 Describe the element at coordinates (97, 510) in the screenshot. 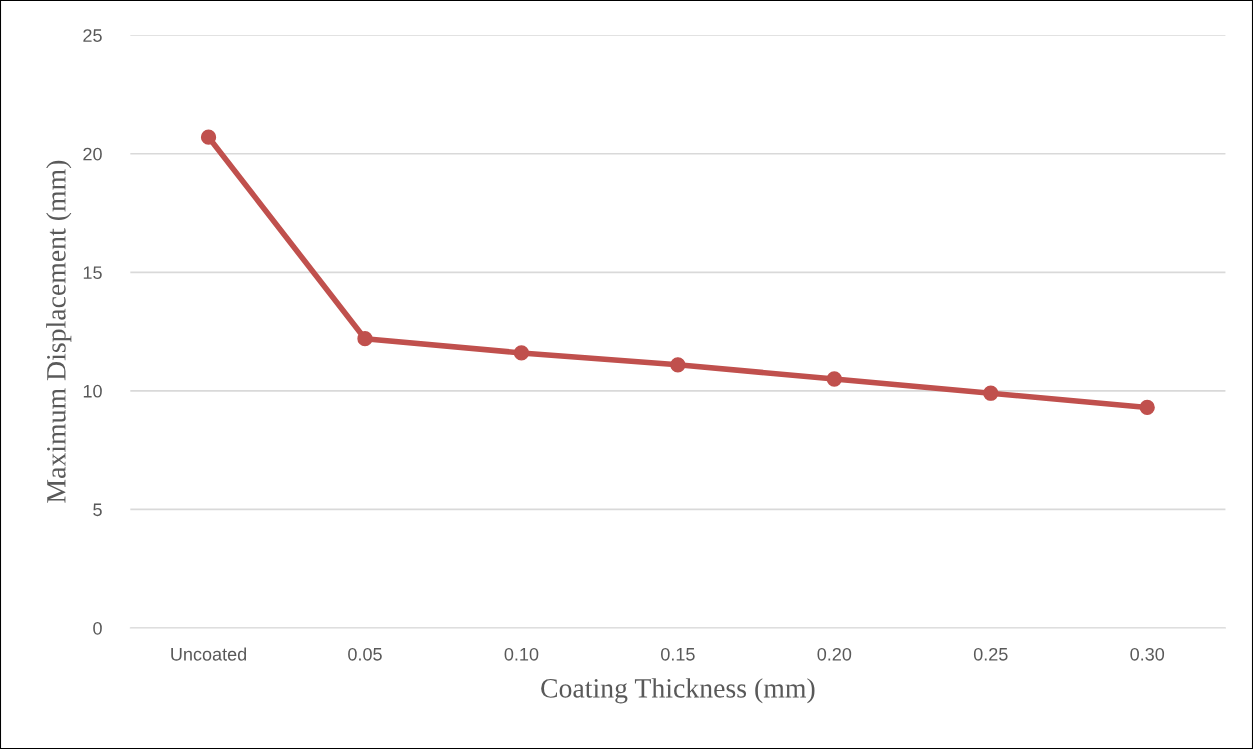

I see `y-tick-label: 5` at that location.